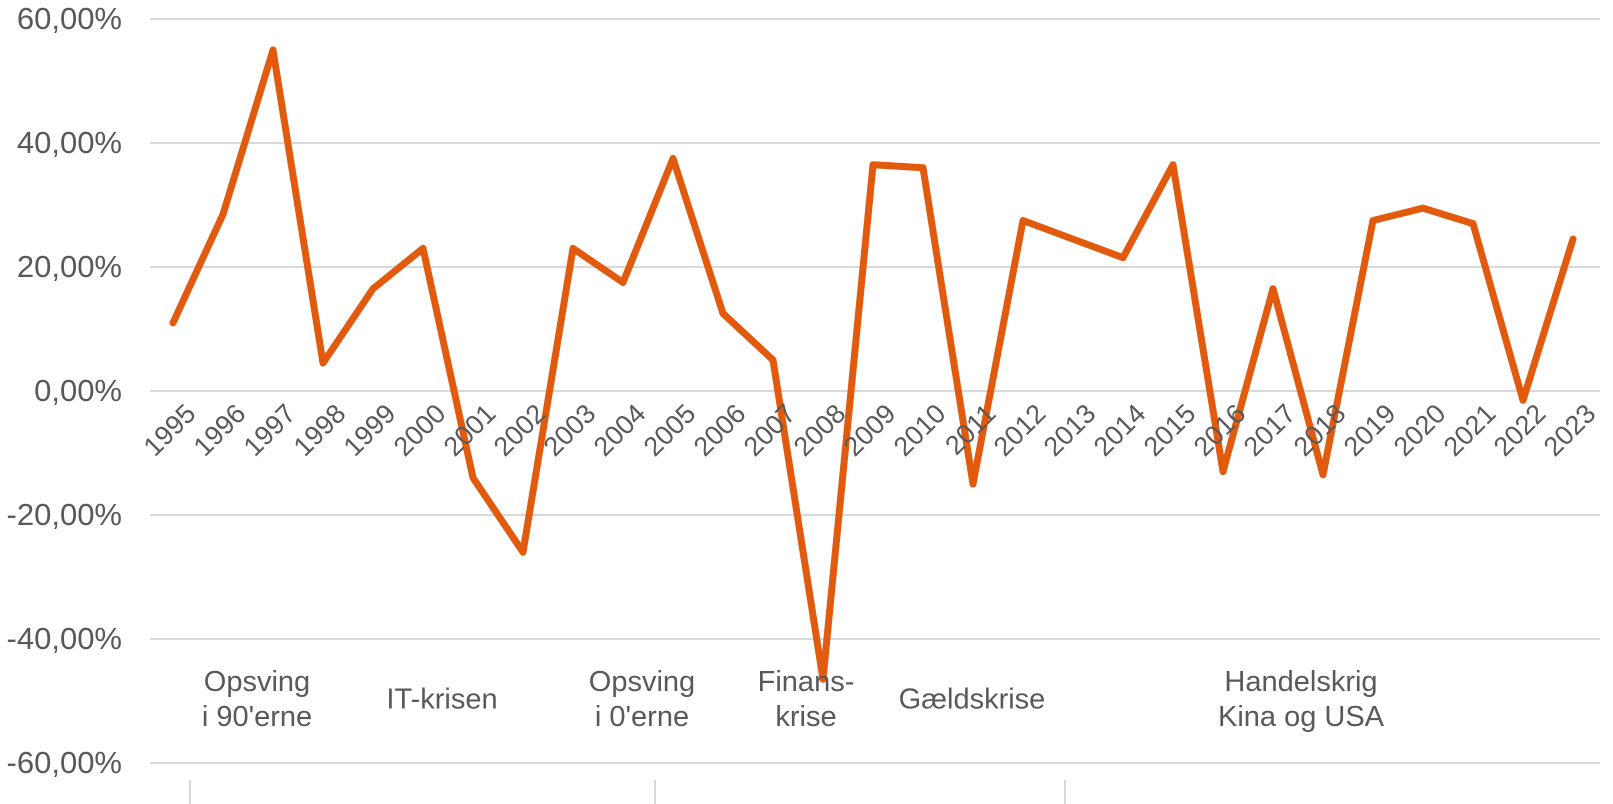 This screenshot has height=804, width=1613. I want to click on annotation-line: IT-krisen, so click(442, 699).